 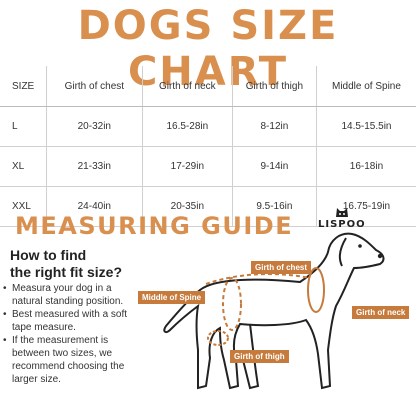 What do you see at coordinates (187, 166) in the screenshot?
I see `cell-neck: 17-29in` at bounding box center [187, 166].